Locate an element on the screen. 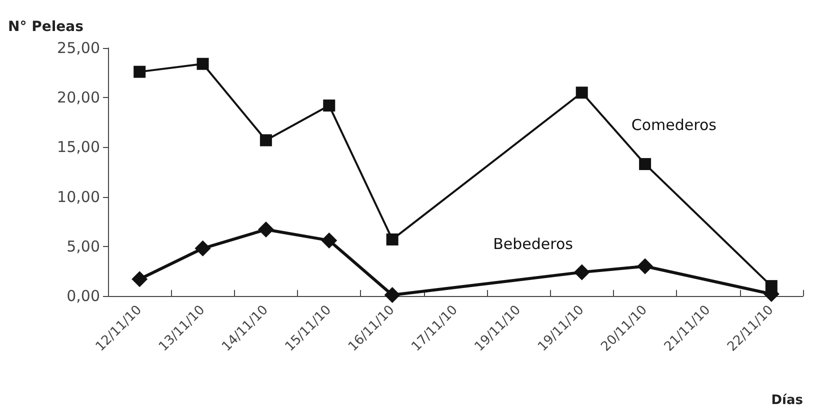 The image size is (833, 419). y-tick-label: 0,00 is located at coordinates (83, 296).